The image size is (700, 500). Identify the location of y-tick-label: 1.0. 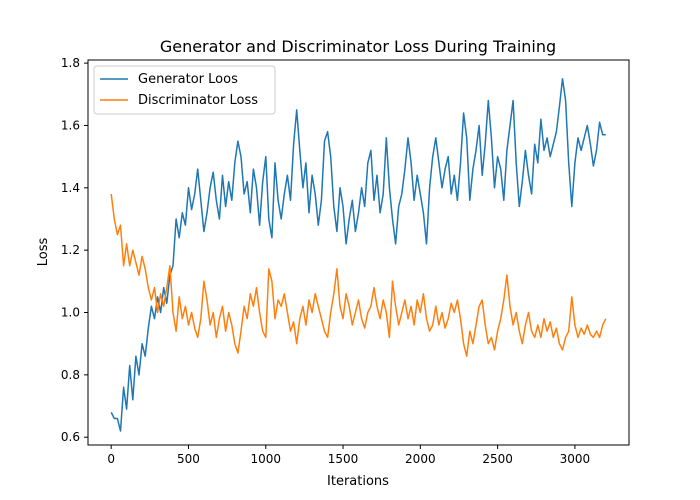
(70, 313).